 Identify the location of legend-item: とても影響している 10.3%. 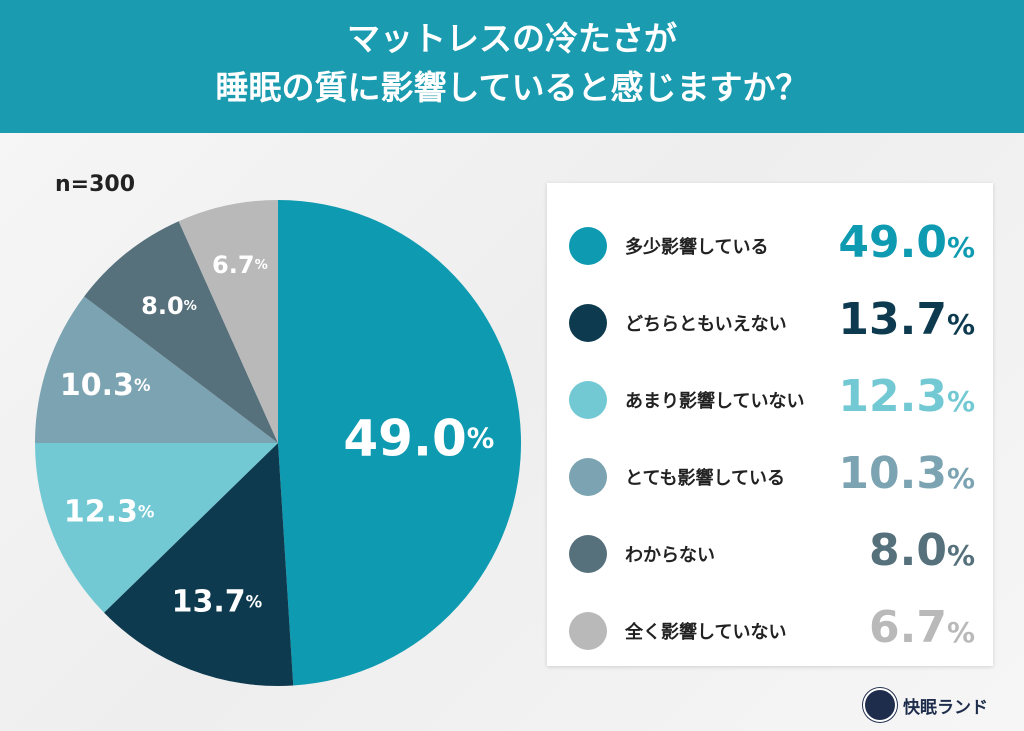
(770, 476).